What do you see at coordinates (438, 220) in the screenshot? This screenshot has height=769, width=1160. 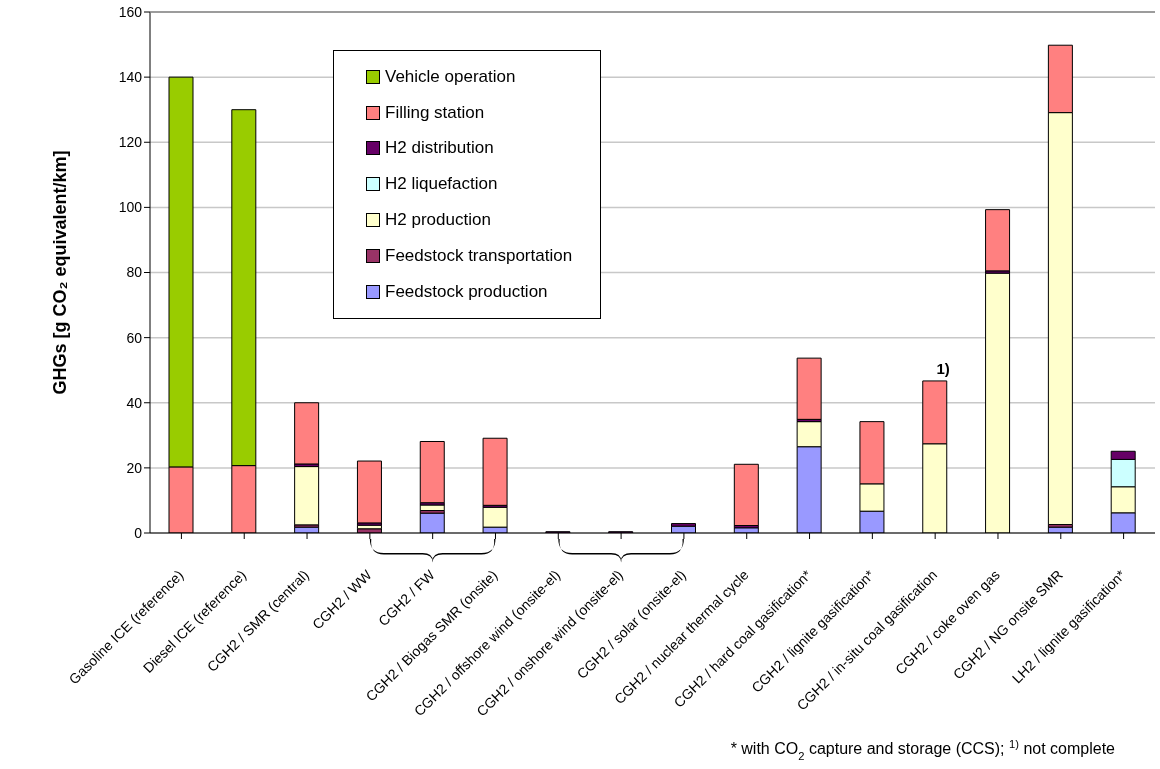 I see `legend-label: H2 production` at bounding box center [438, 220].